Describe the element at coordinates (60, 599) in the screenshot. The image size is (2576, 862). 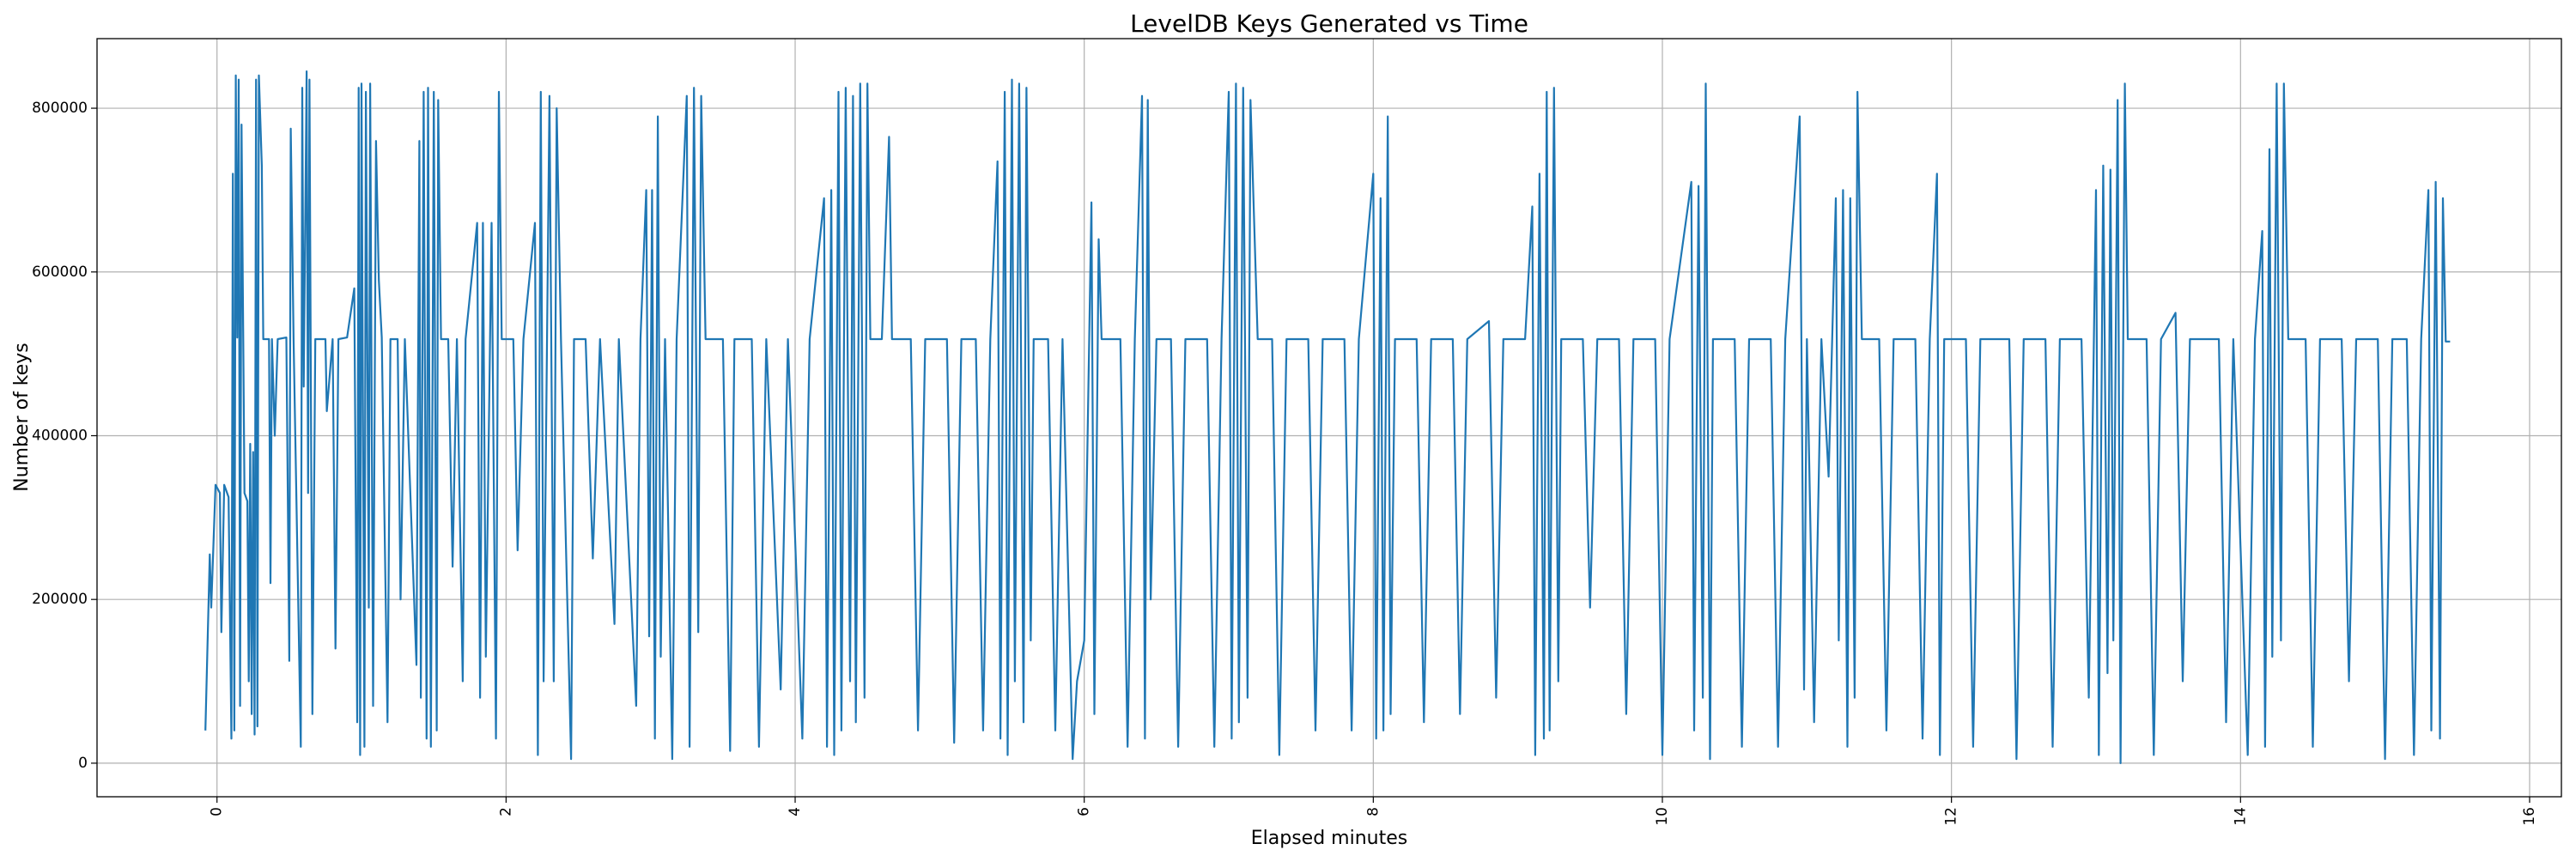
I see `y-tick-label: 200000` at that location.